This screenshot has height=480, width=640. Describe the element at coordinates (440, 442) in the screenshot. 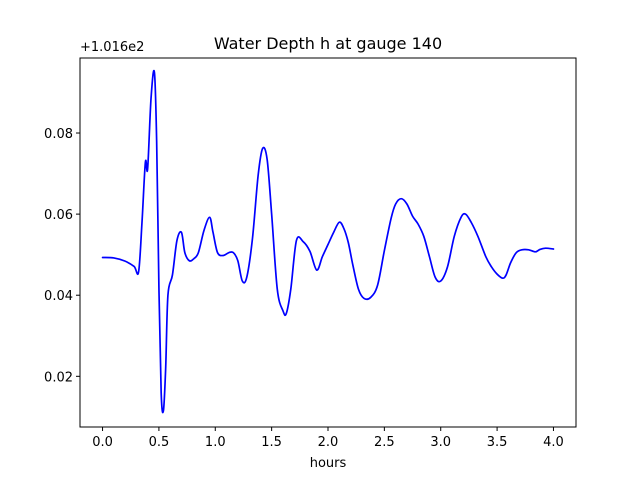

I see `x-tick-label: 3.0` at that location.